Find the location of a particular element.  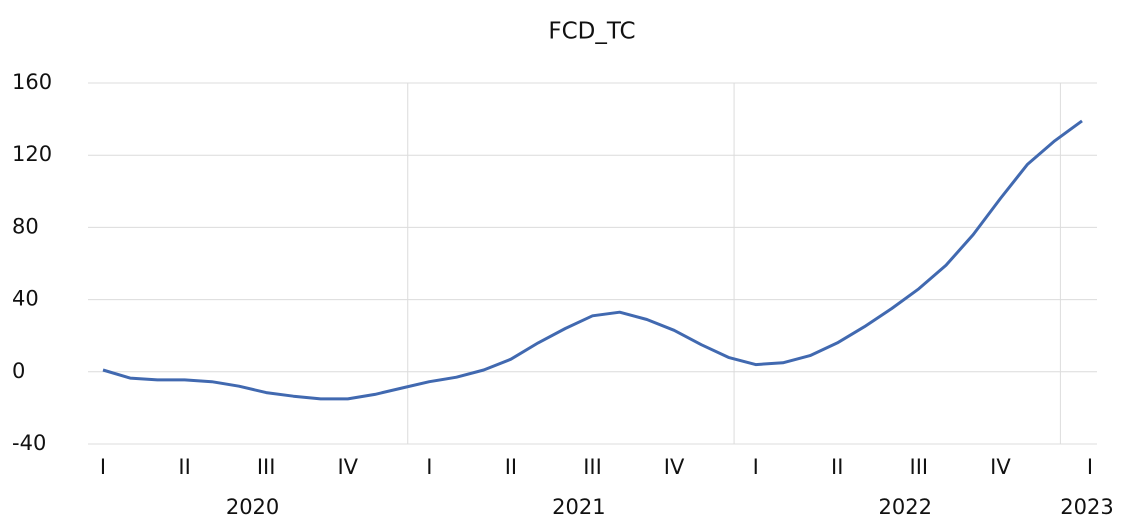

y-tick-label: 0 is located at coordinates (18, 371).